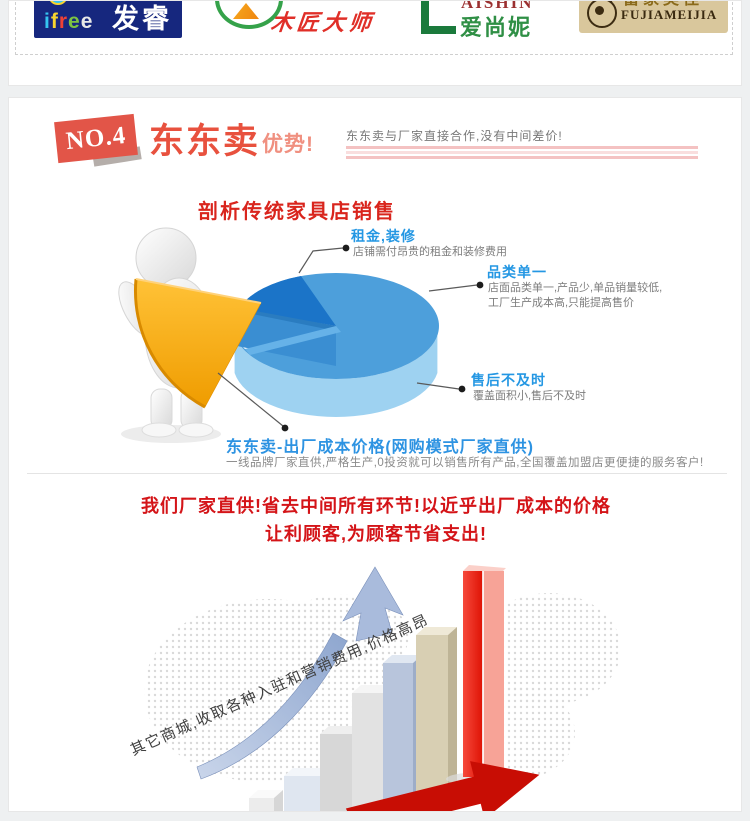 This screenshot has width=750, height=821. What do you see at coordinates (142, 19) in the screenshot?
I see `logo-ifree-cn: 发睿` at bounding box center [142, 19].